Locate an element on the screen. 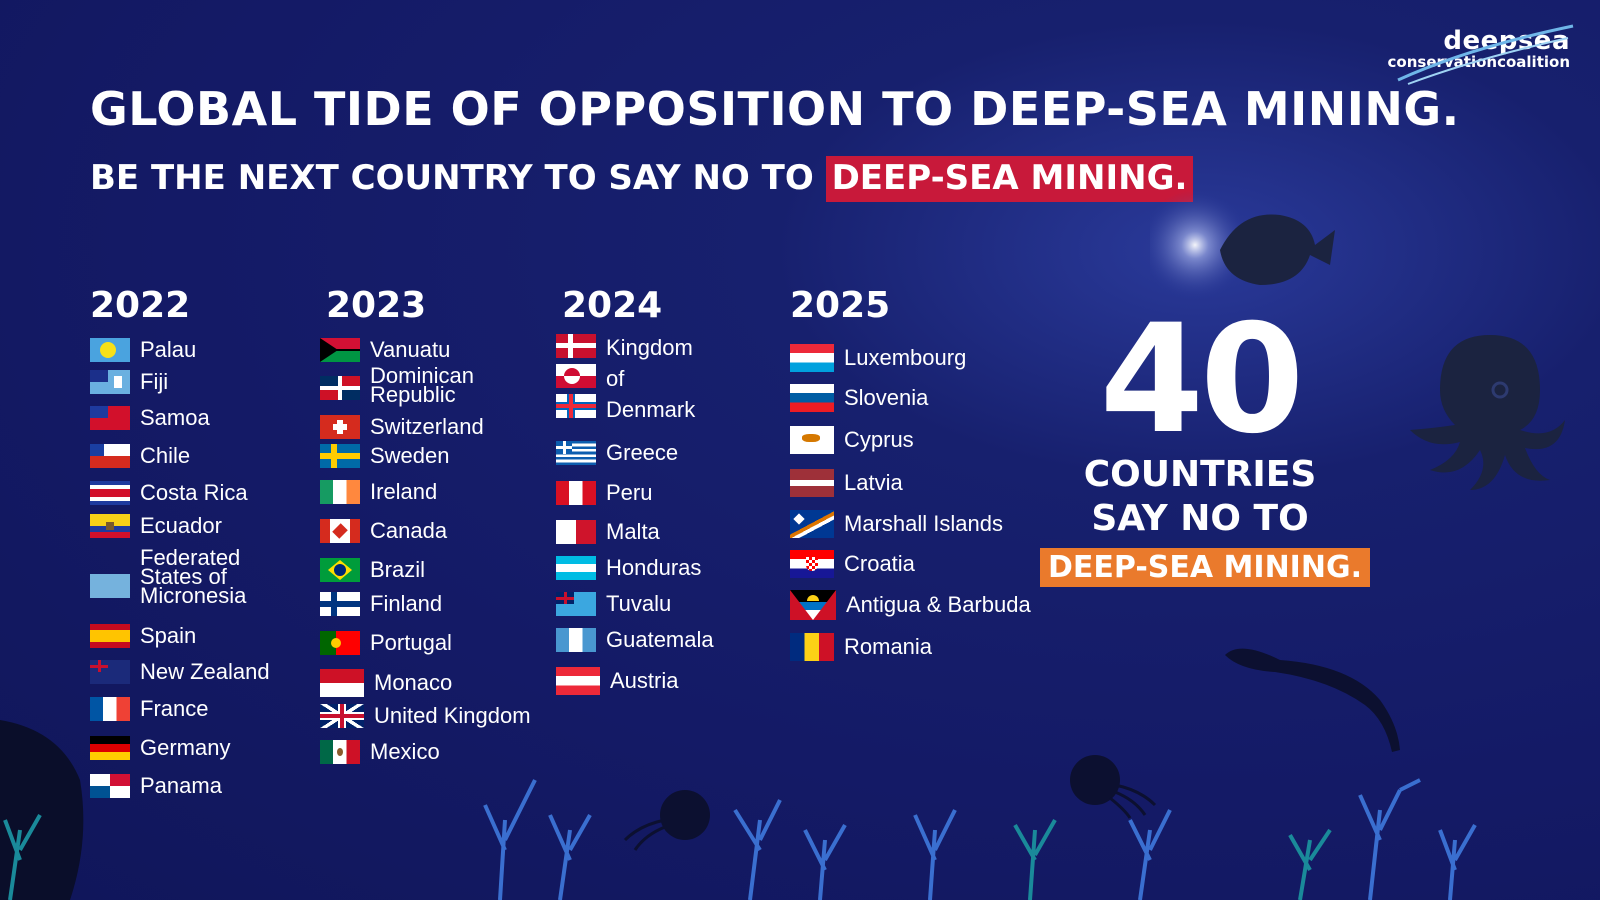 This screenshot has width=1600, height=900. canada-flag-icon is located at coordinates (340, 531).